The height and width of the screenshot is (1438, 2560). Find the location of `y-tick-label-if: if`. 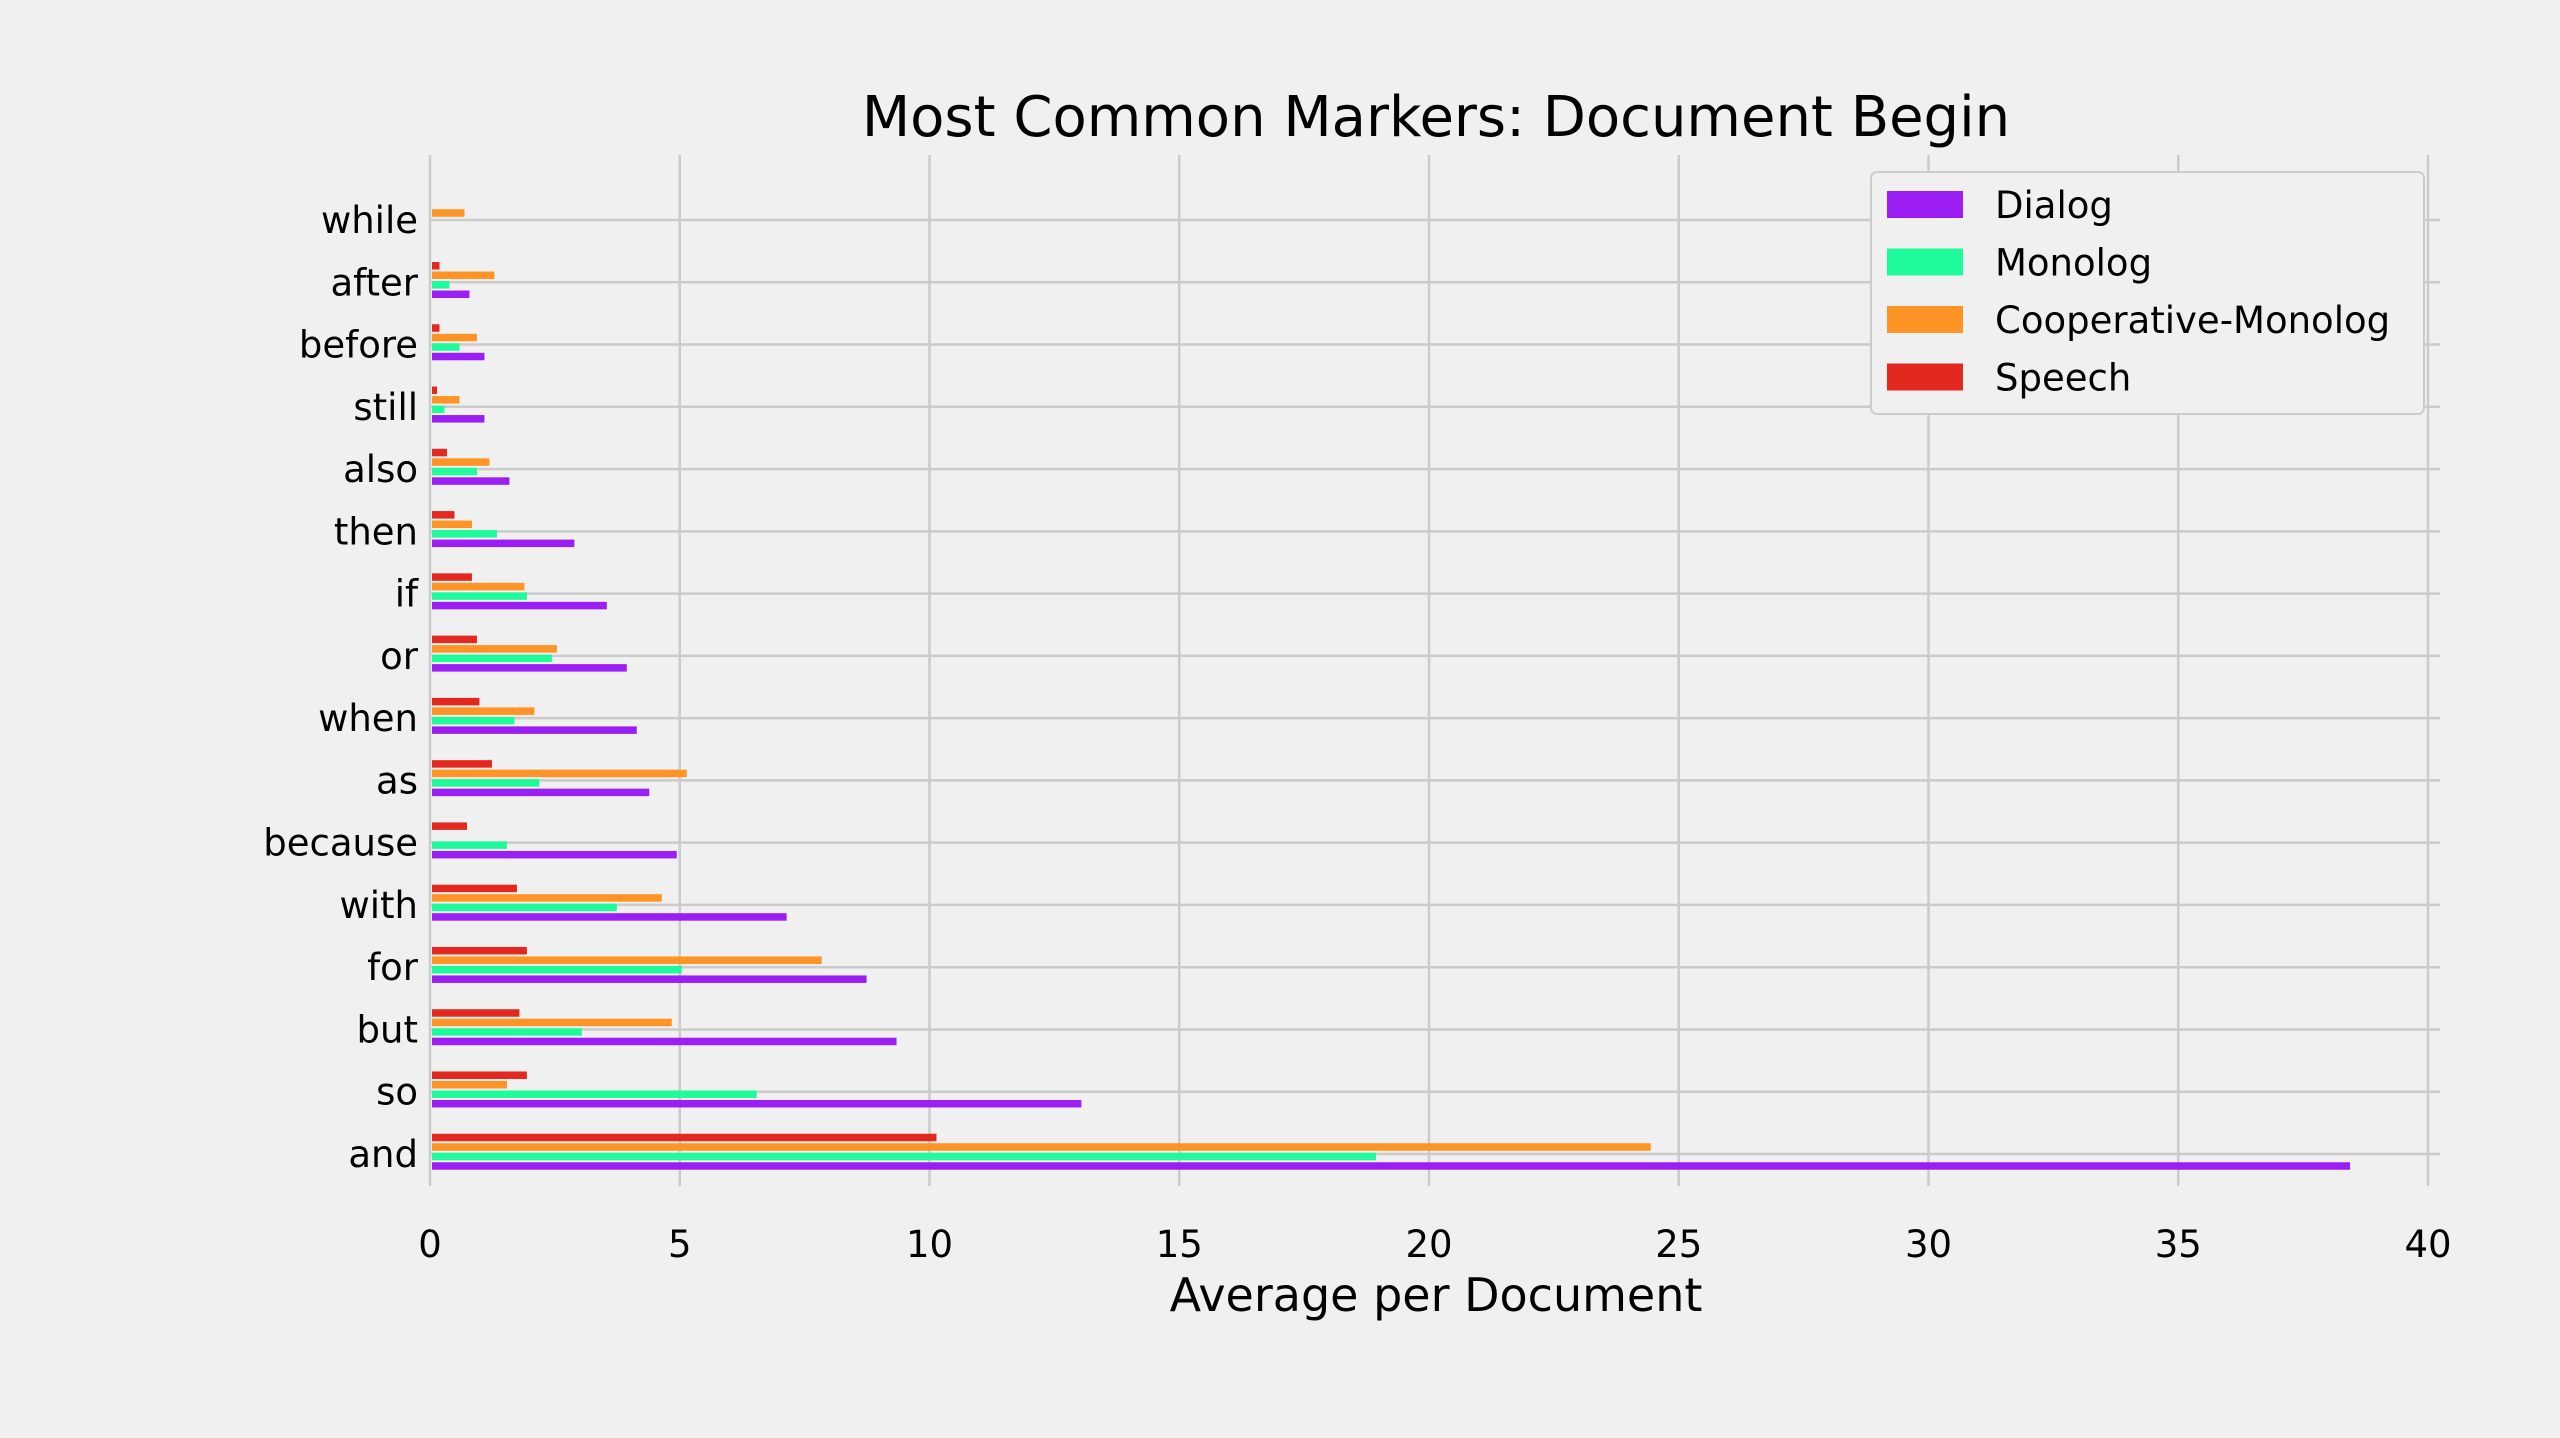

y-tick-label-if: if is located at coordinates (407, 594).